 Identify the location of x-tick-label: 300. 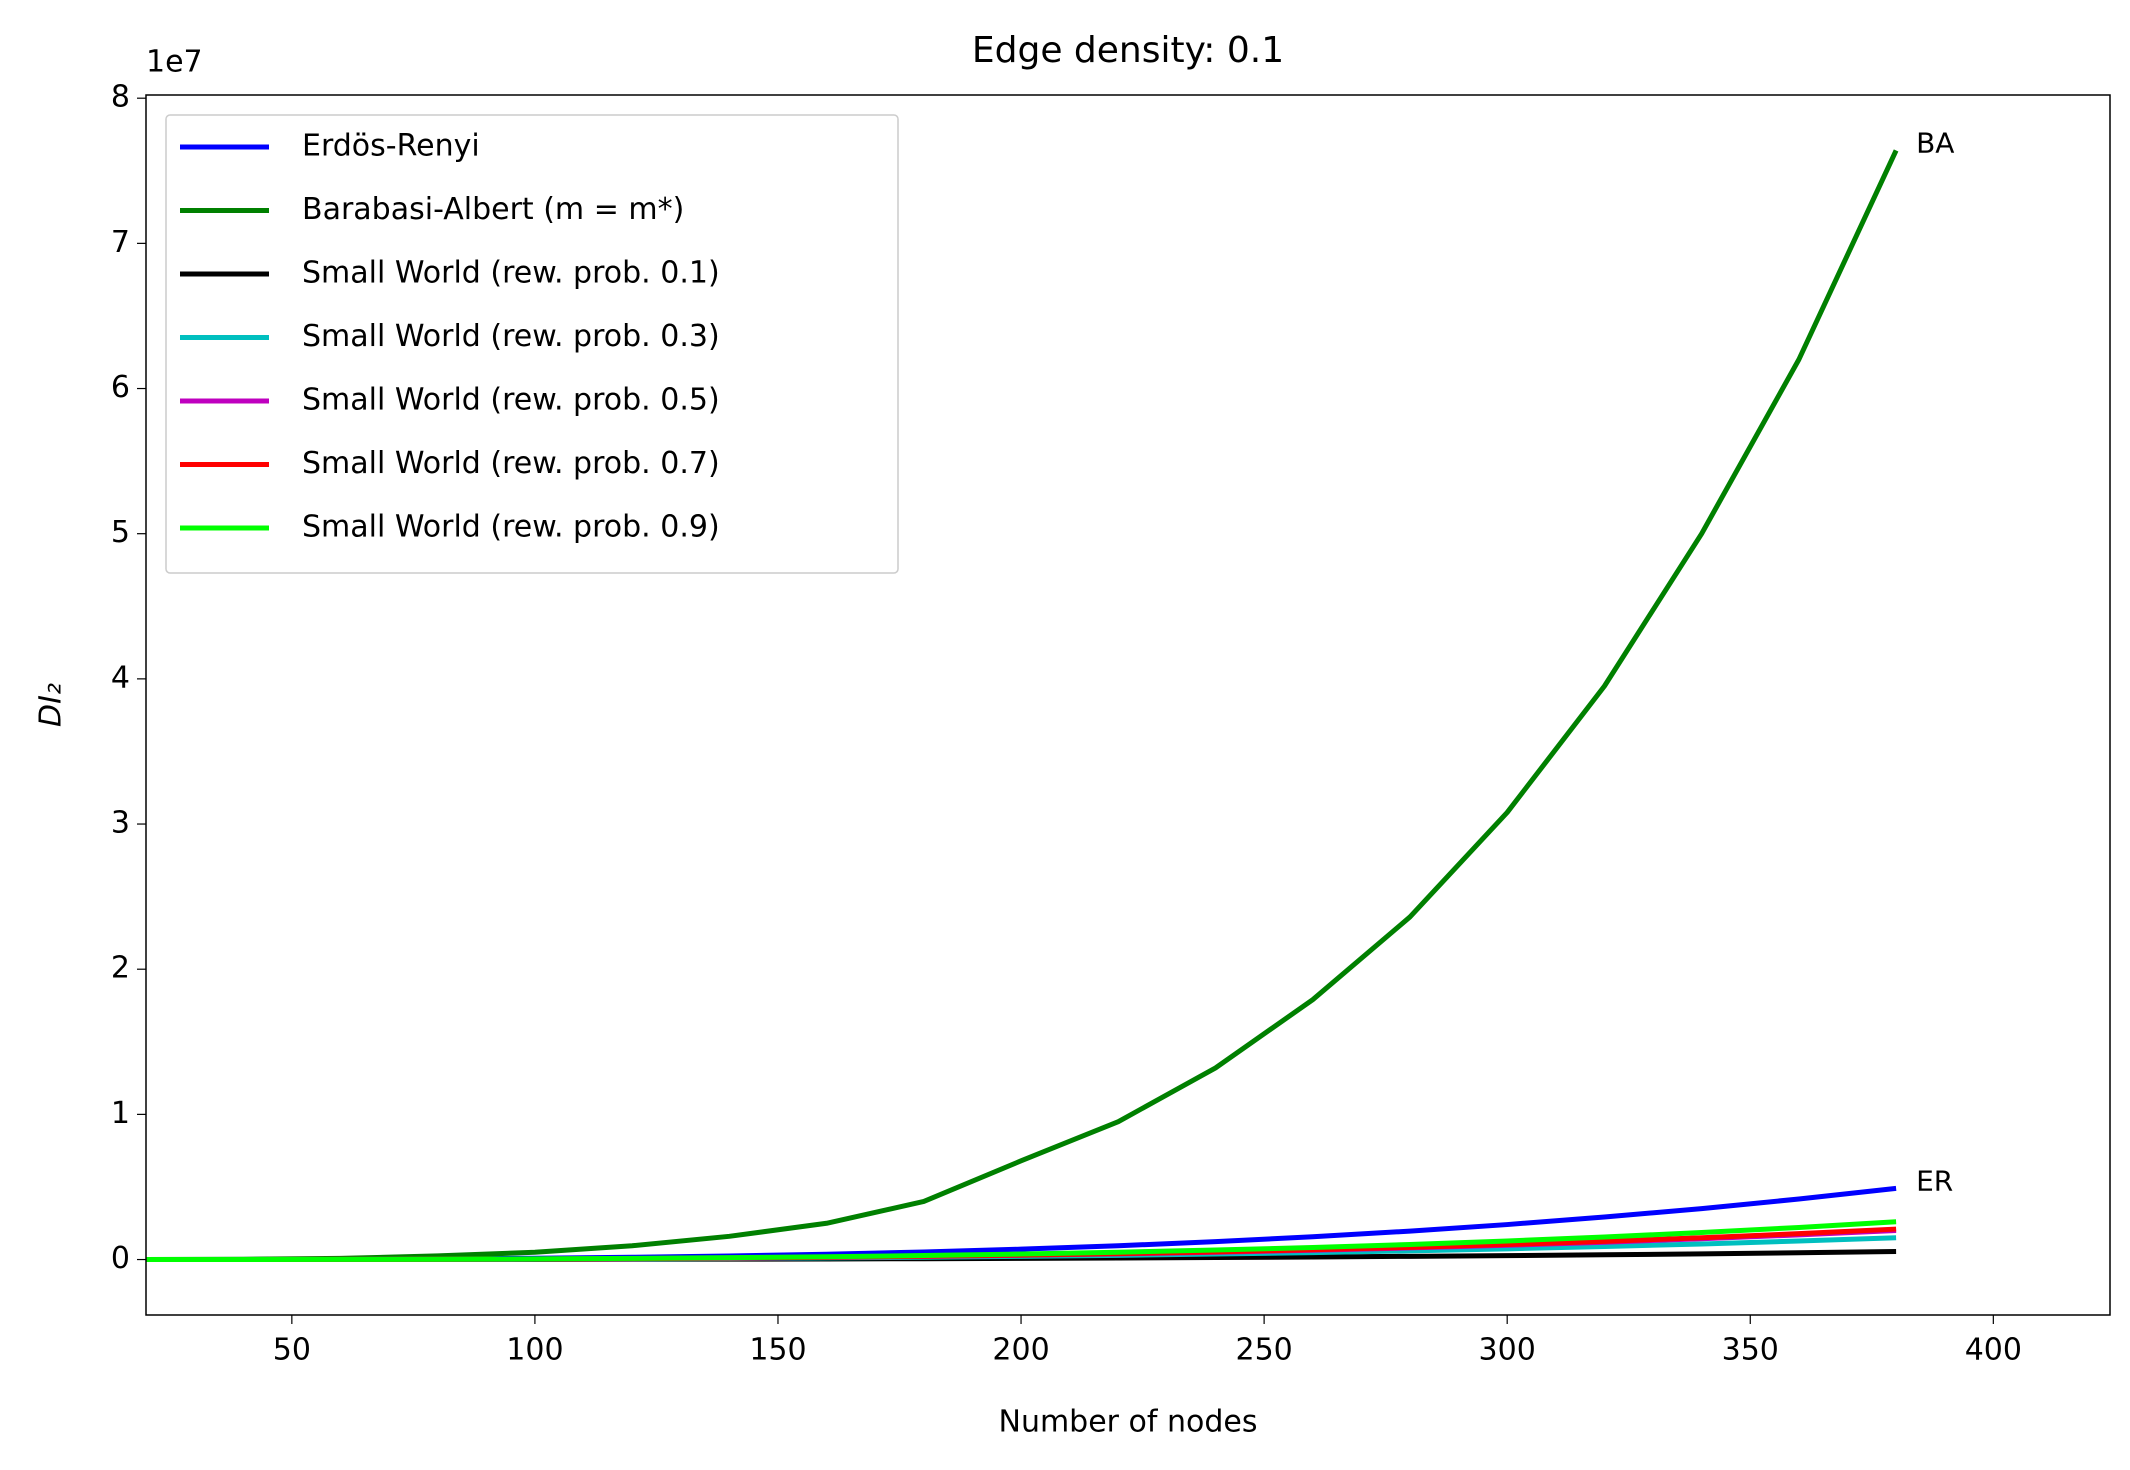
(1507, 1350).